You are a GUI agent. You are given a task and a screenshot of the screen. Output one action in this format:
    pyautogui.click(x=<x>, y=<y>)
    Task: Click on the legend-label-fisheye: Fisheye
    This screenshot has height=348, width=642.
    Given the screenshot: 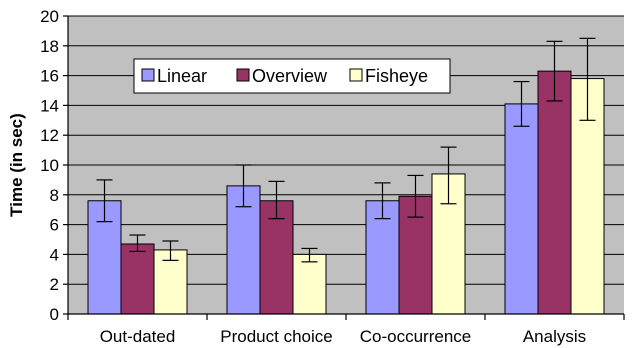 What is the action you would take?
    pyautogui.click(x=396, y=76)
    